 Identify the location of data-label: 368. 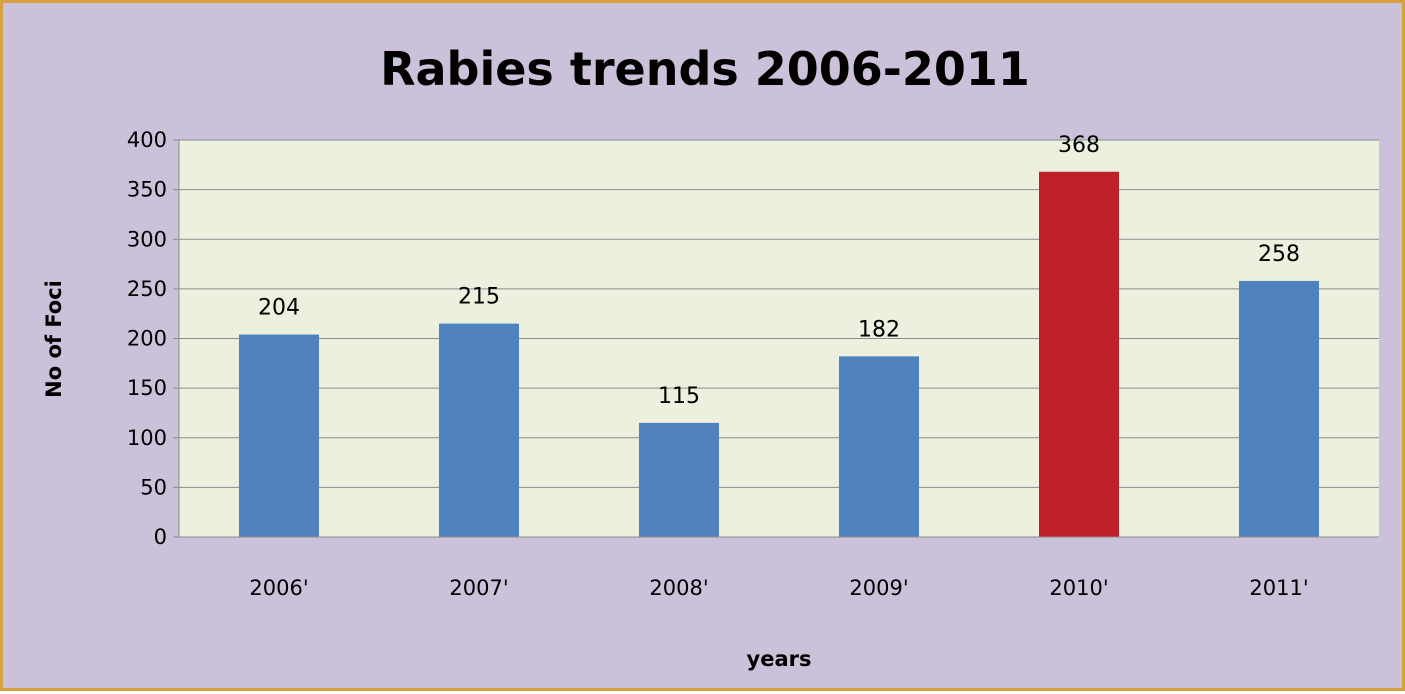
(1079, 145).